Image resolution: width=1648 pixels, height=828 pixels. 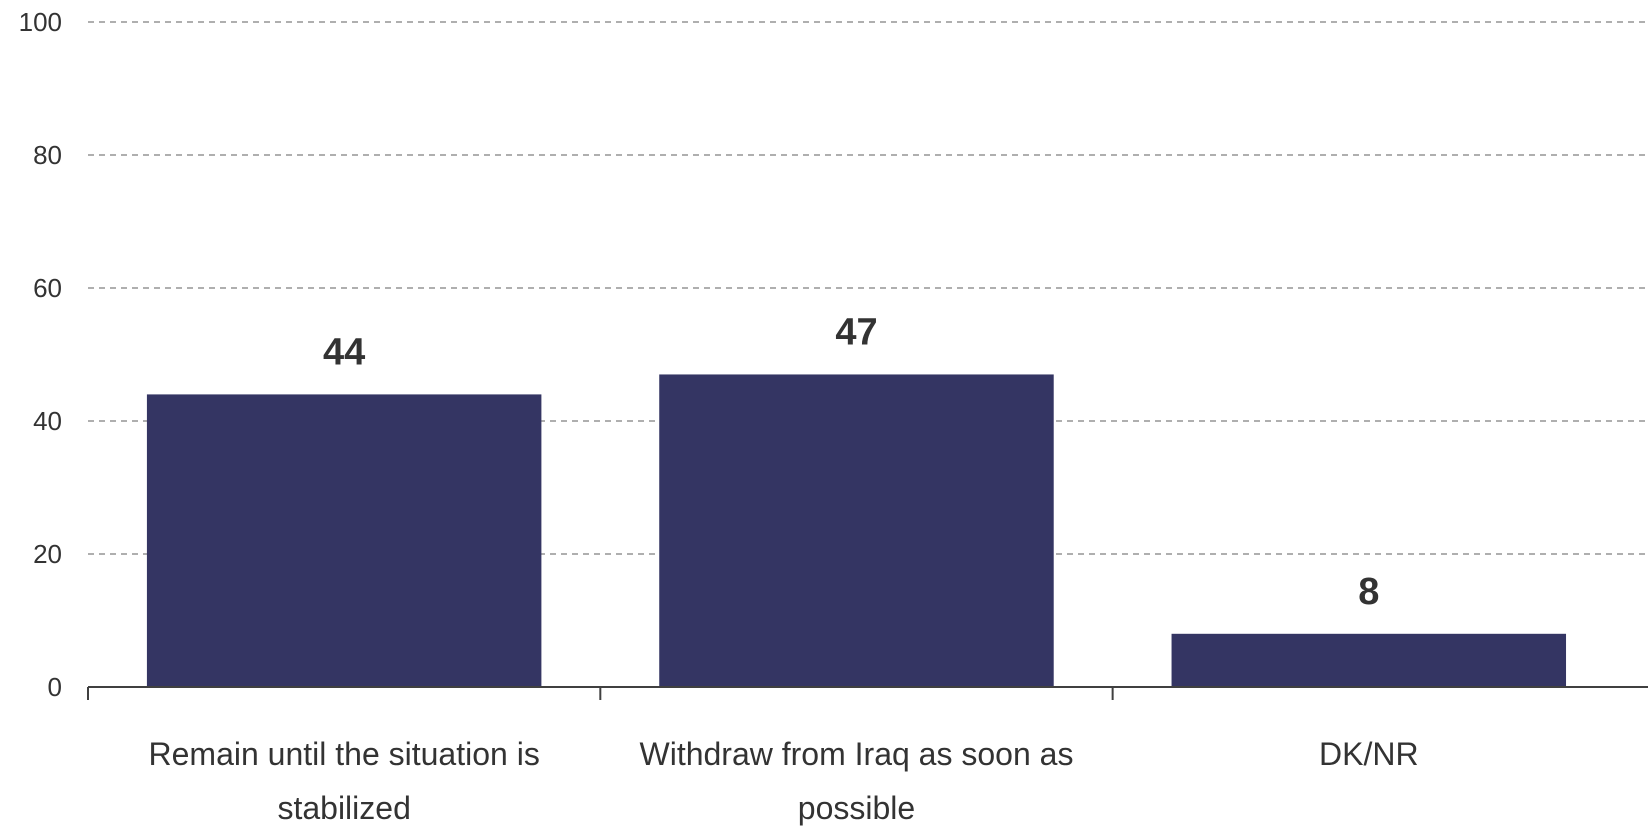 I want to click on y-tick-label: 0, so click(x=55, y=687).